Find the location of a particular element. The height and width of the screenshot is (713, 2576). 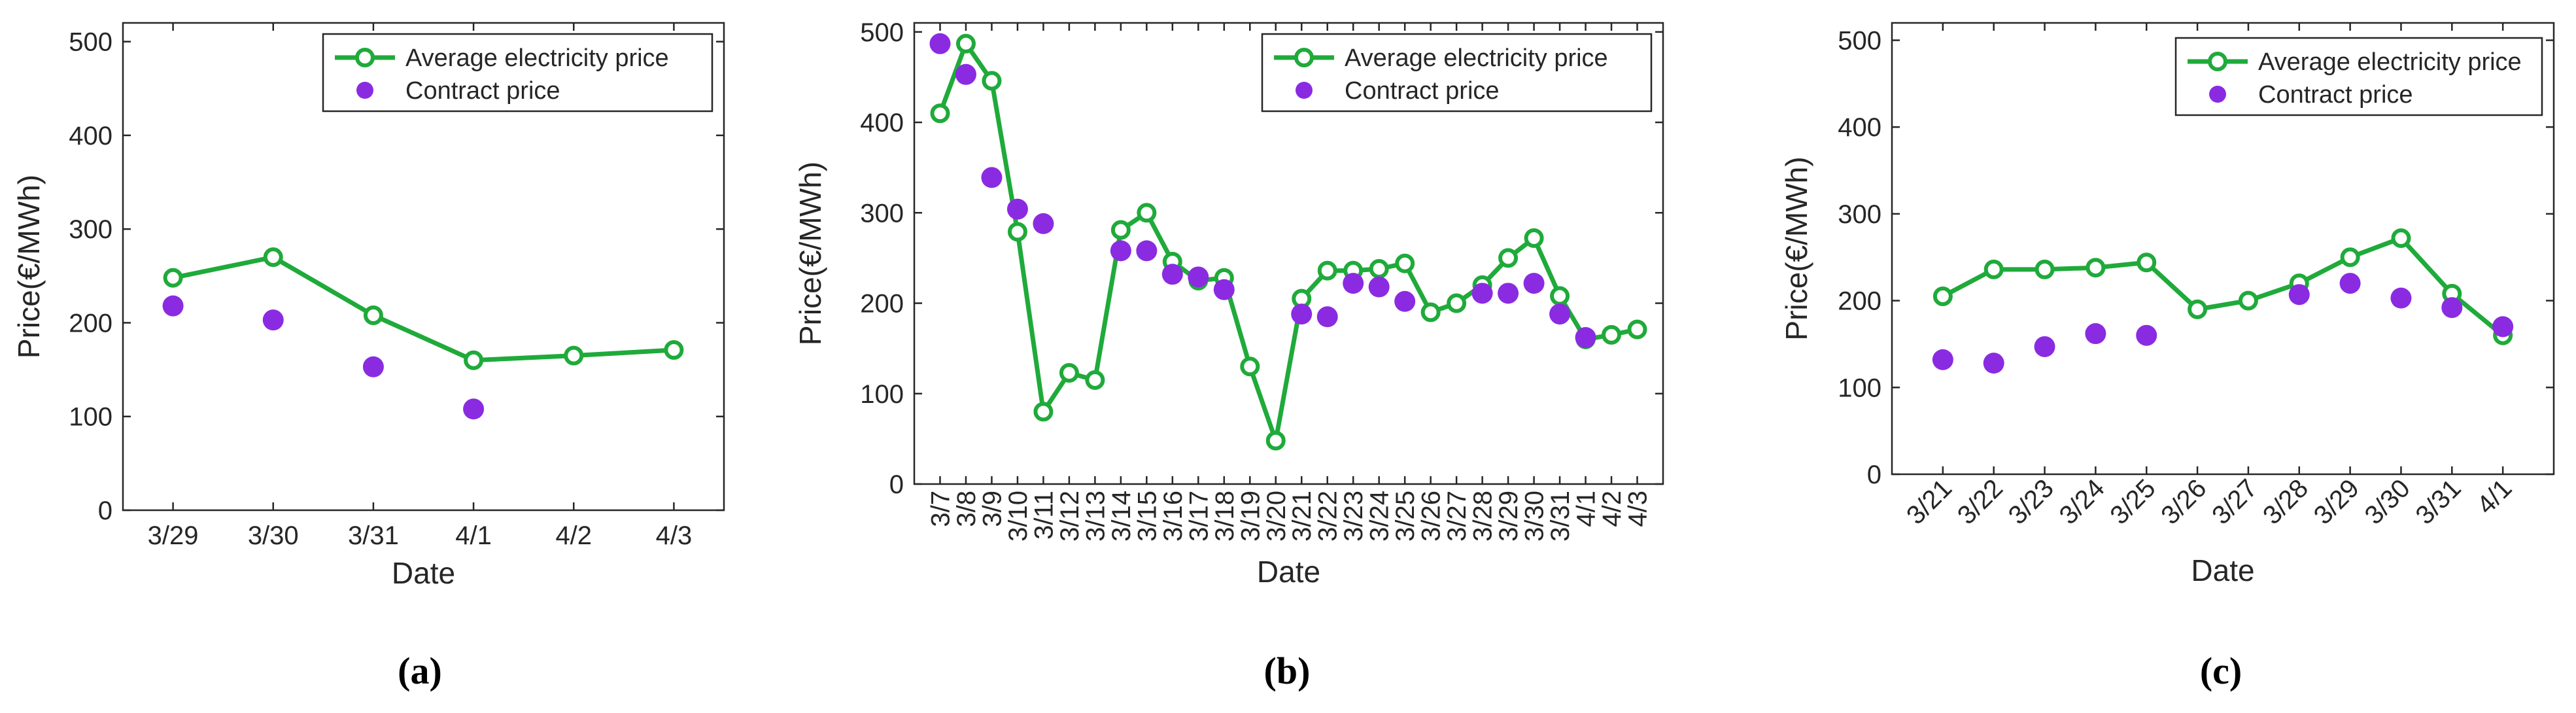

x-tick-label: 3/8 is located at coordinates (967, 509).